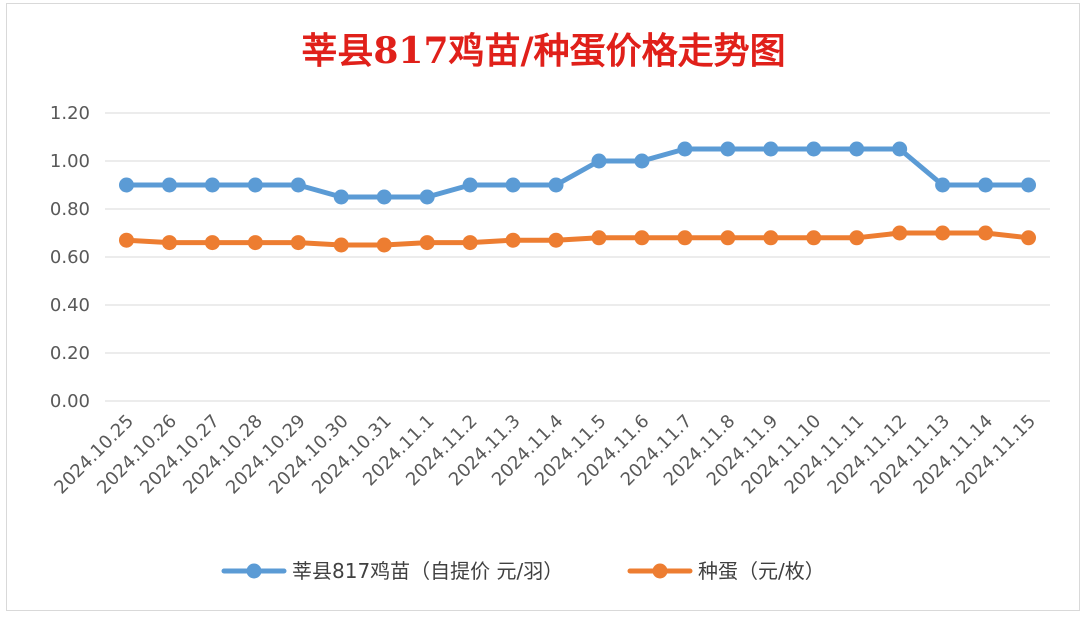 This screenshot has width=1087, height=617. I want to click on legend-label: 种蛋（元/枚）, so click(761, 571).